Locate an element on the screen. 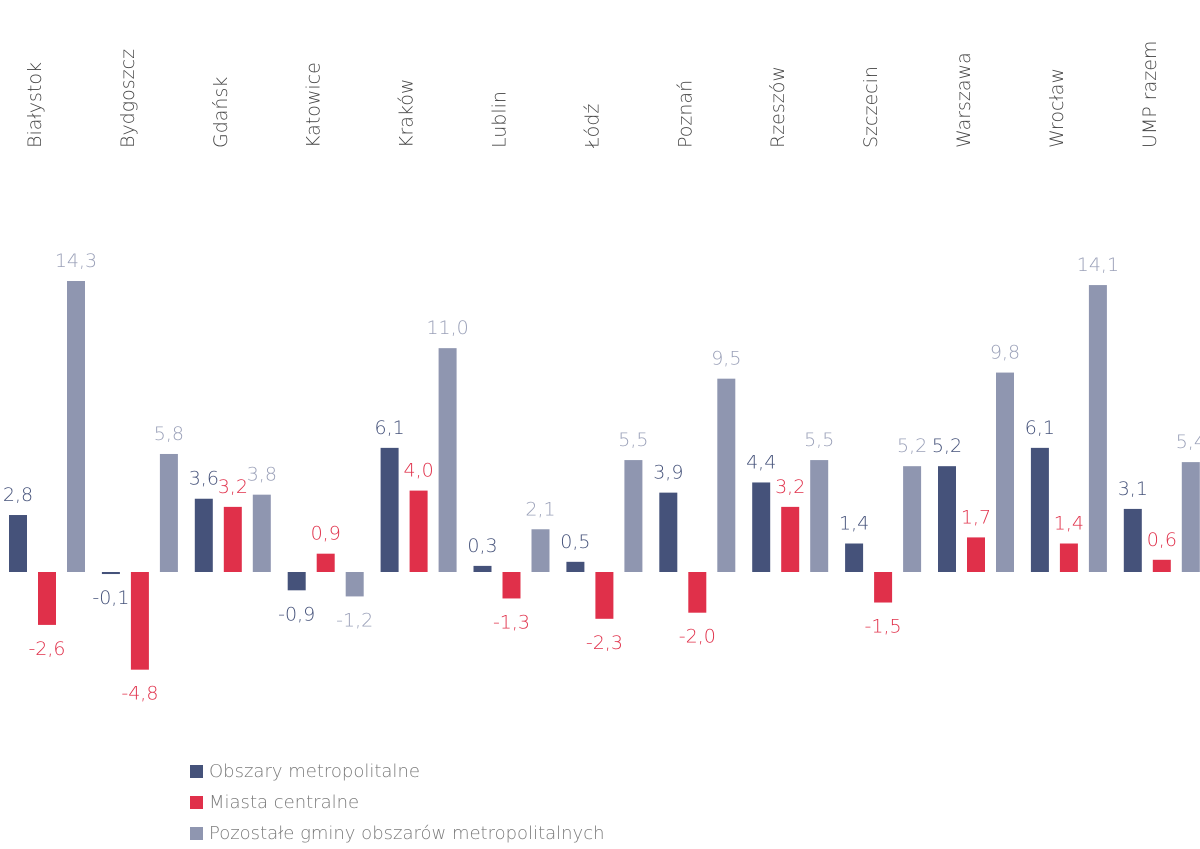 The width and height of the screenshot is (1200, 849). data-label: 9,8 is located at coordinates (1005, 353).